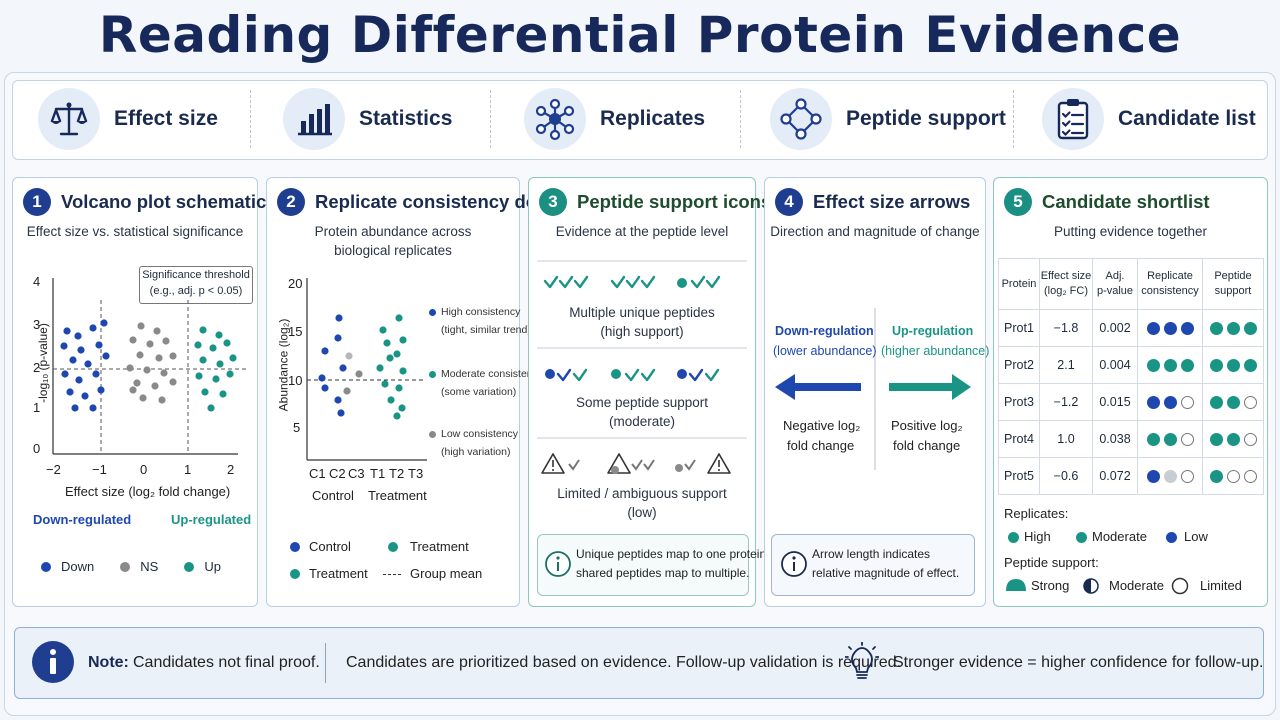 The width and height of the screenshot is (1280, 720). What do you see at coordinates (1066, 439) in the screenshot?
I see `cell-fc: 1.0` at bounding box center [1066, 439].